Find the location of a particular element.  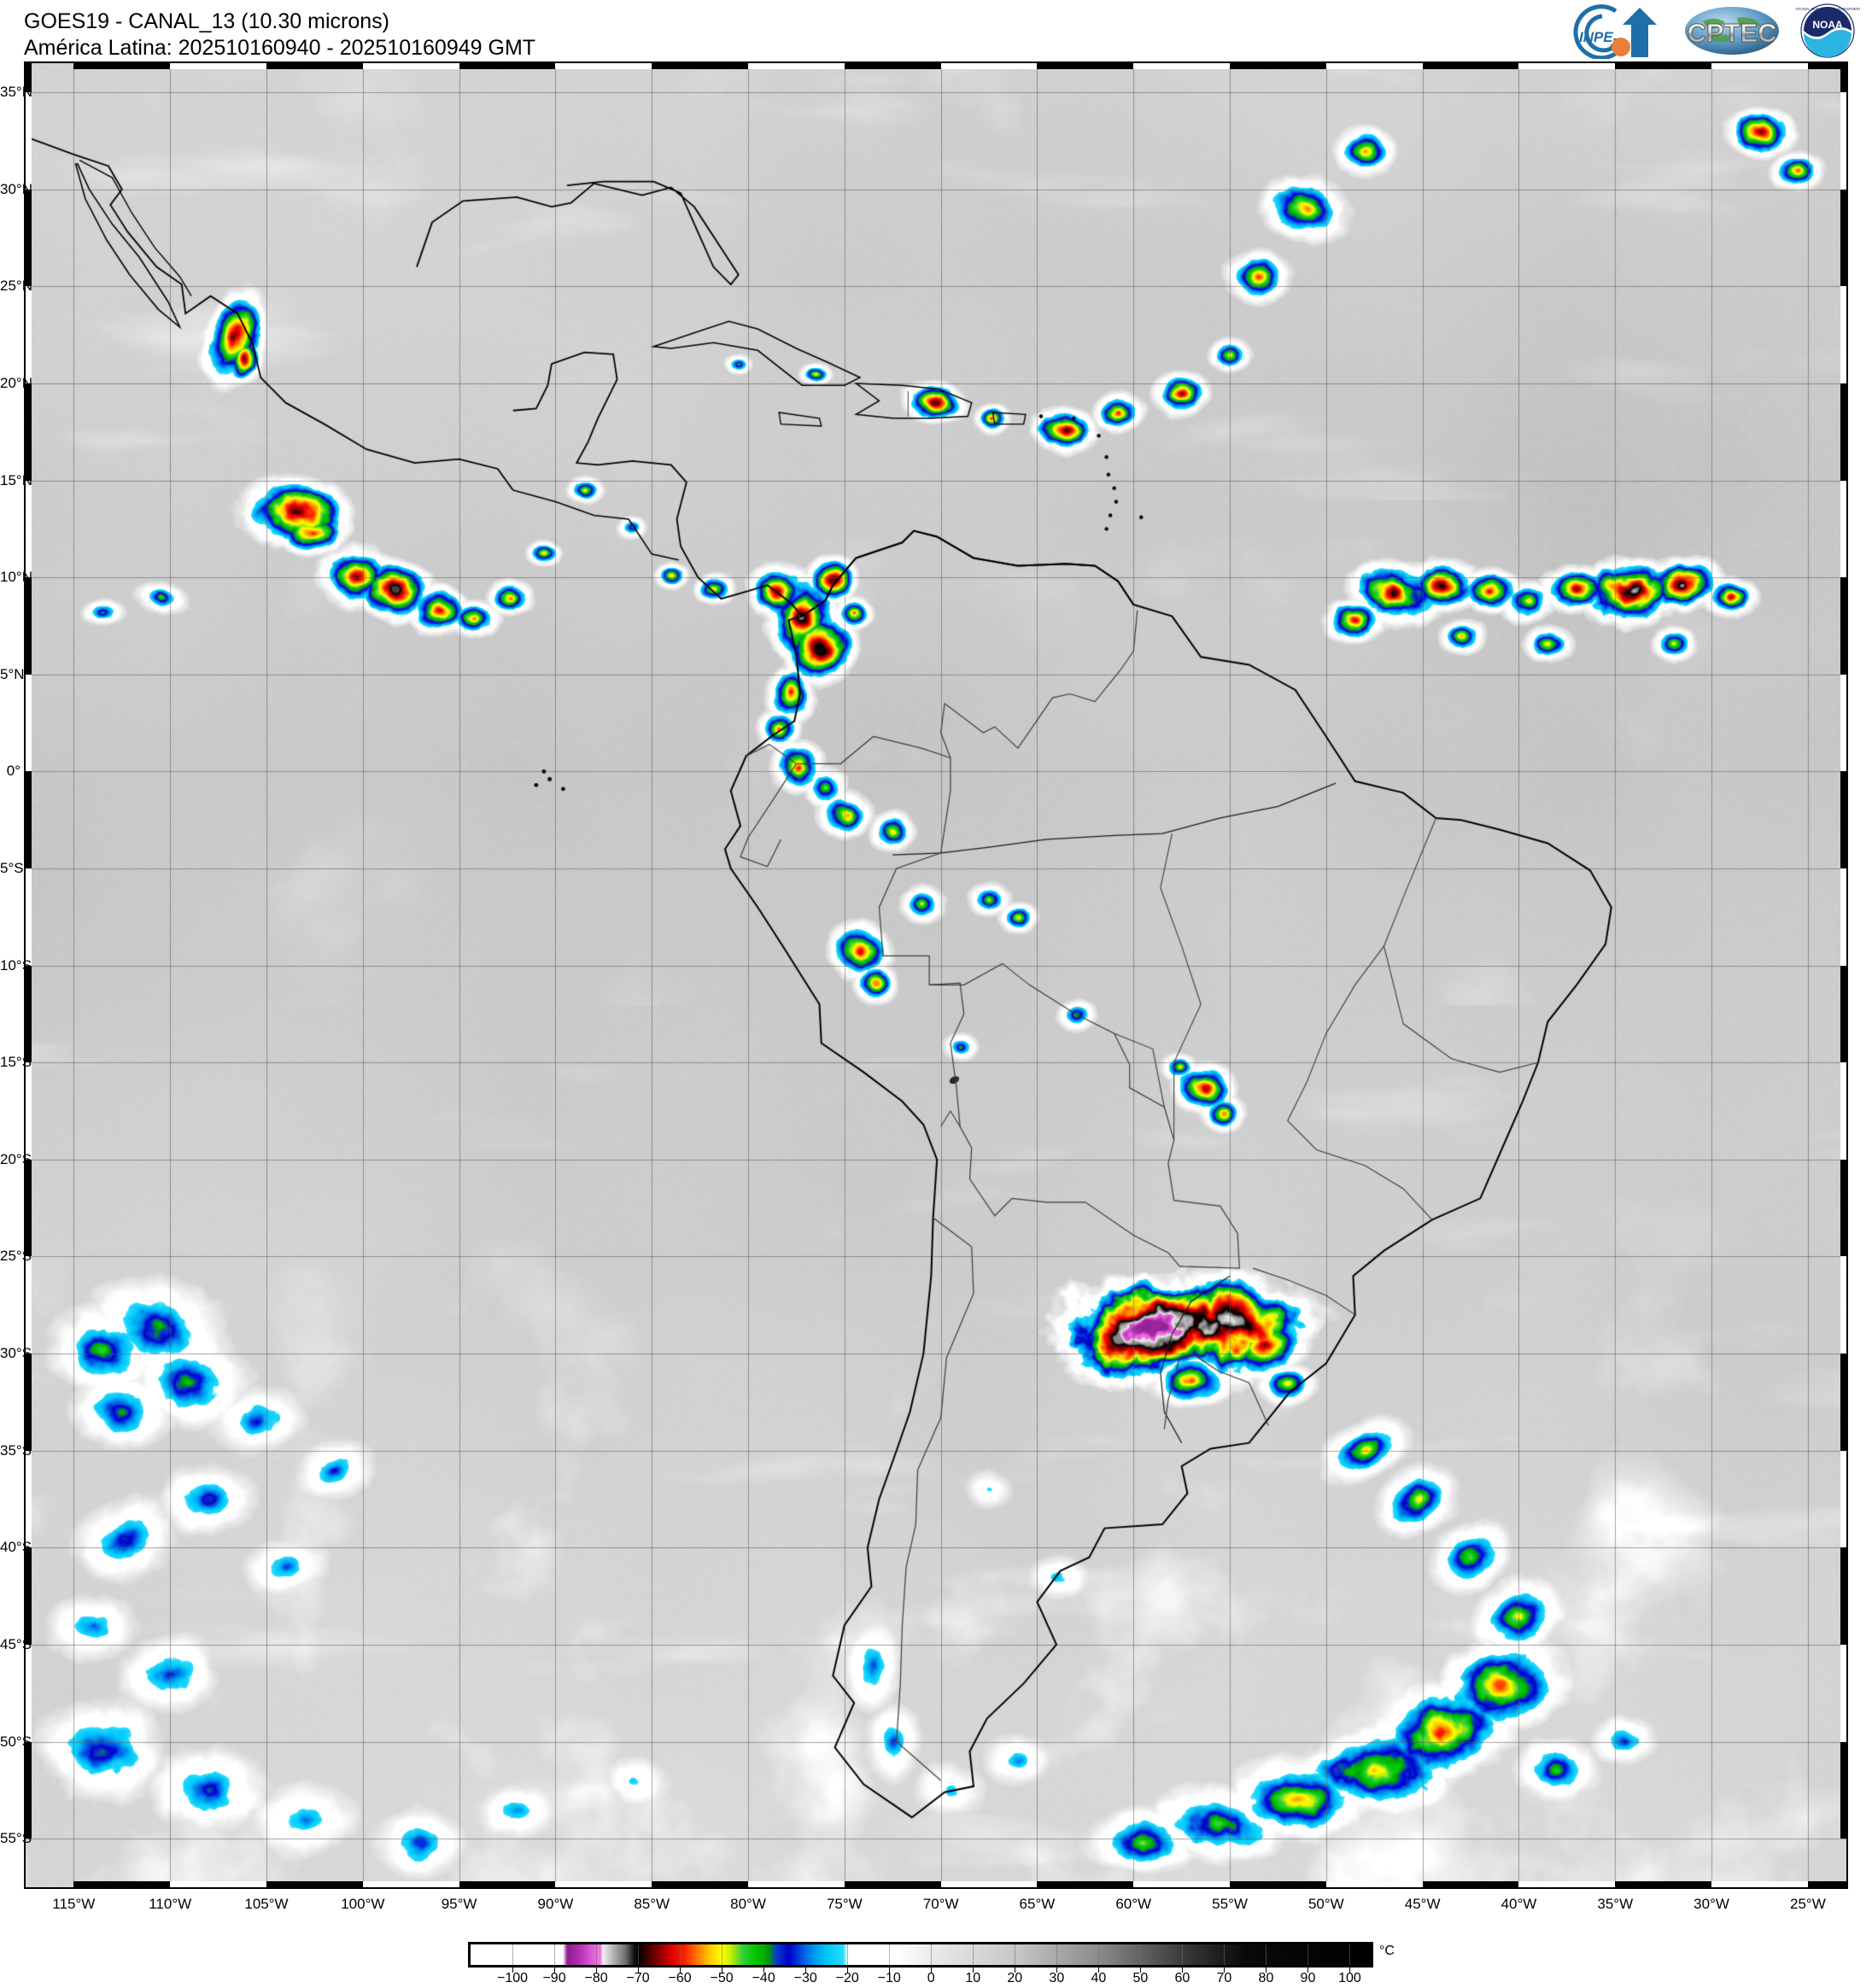

latitude-tick-label: 55°S is located at coordinates (16, 1838).